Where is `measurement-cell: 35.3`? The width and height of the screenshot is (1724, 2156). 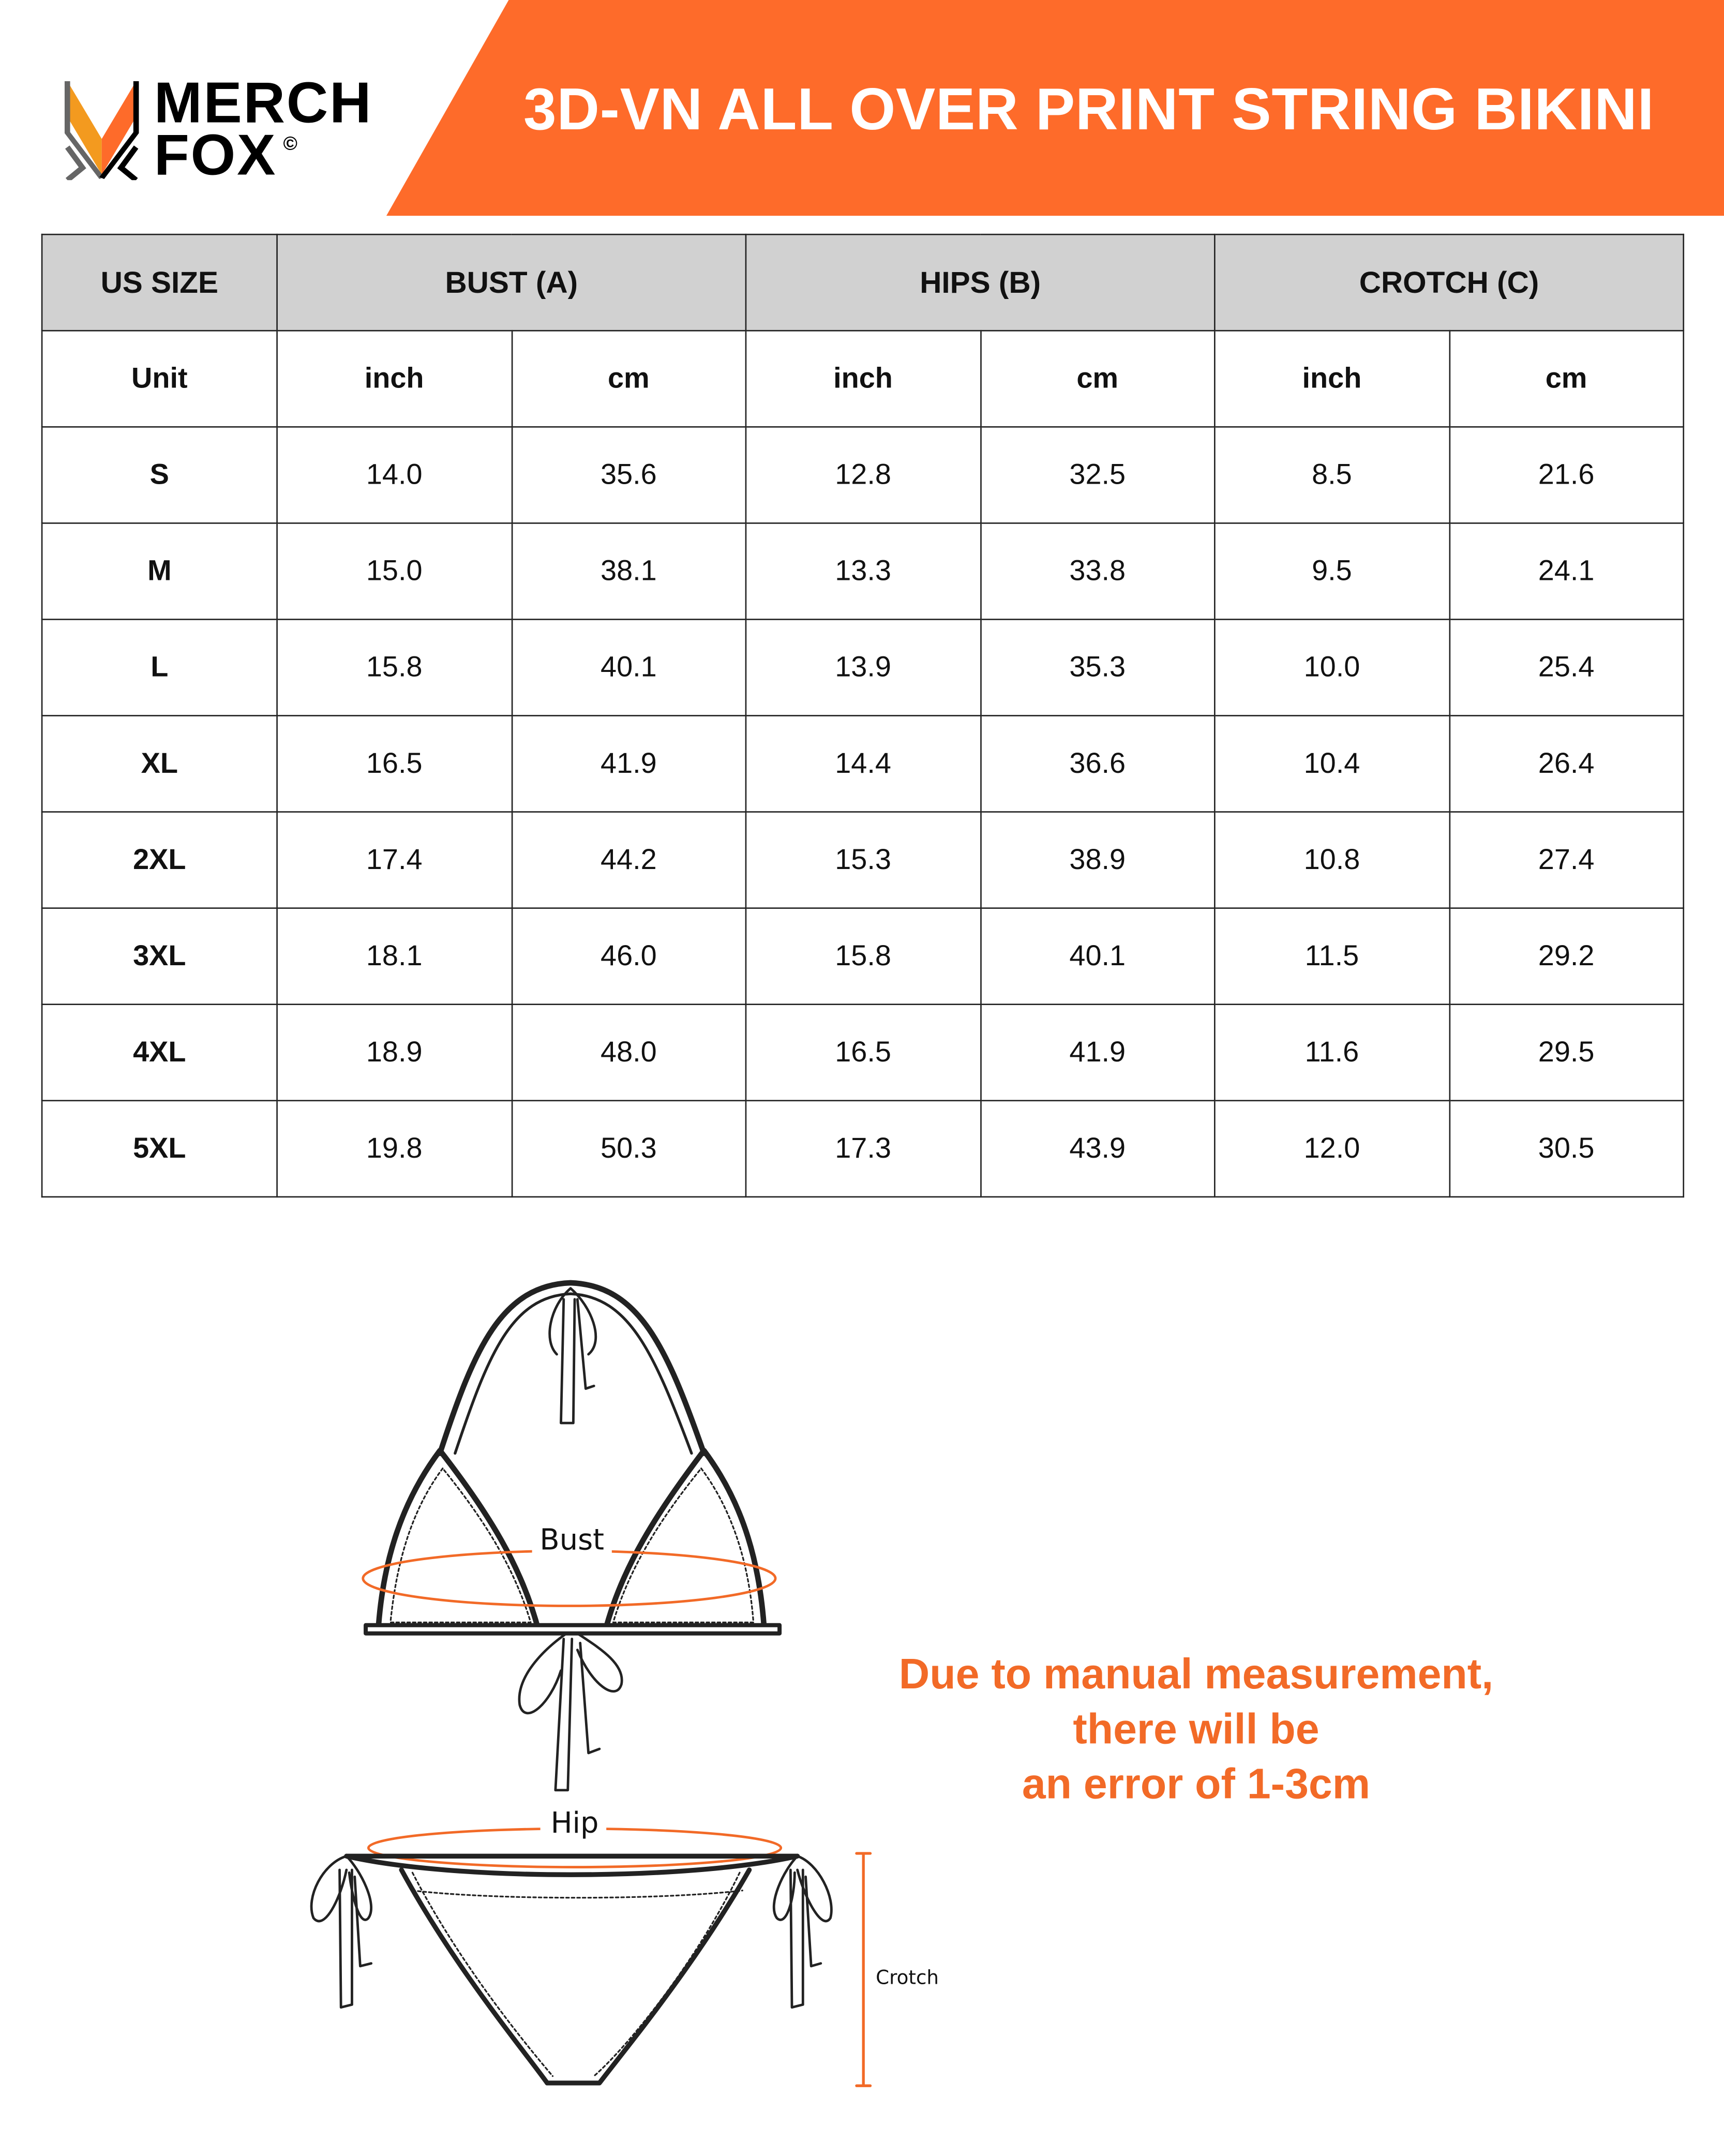 measurement-cell: 35.3 is located at coordinates (1097, 668).